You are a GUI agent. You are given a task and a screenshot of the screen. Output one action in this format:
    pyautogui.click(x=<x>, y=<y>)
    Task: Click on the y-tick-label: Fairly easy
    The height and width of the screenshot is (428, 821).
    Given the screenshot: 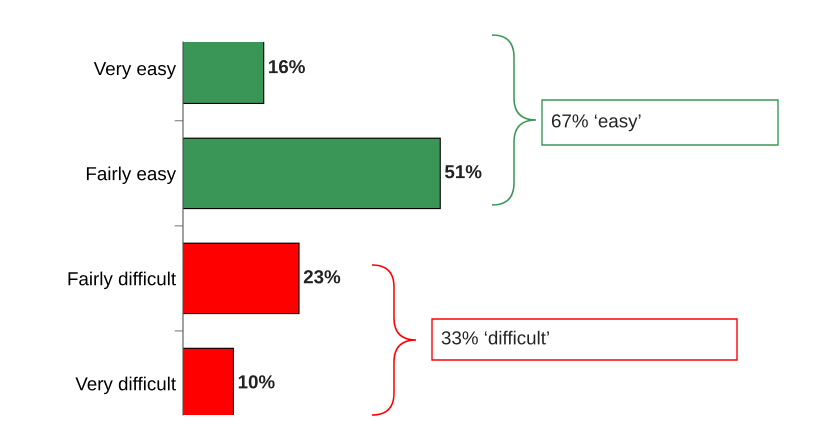 What is the action you would take?
    pyautogui.click(x=131, y=175)
    